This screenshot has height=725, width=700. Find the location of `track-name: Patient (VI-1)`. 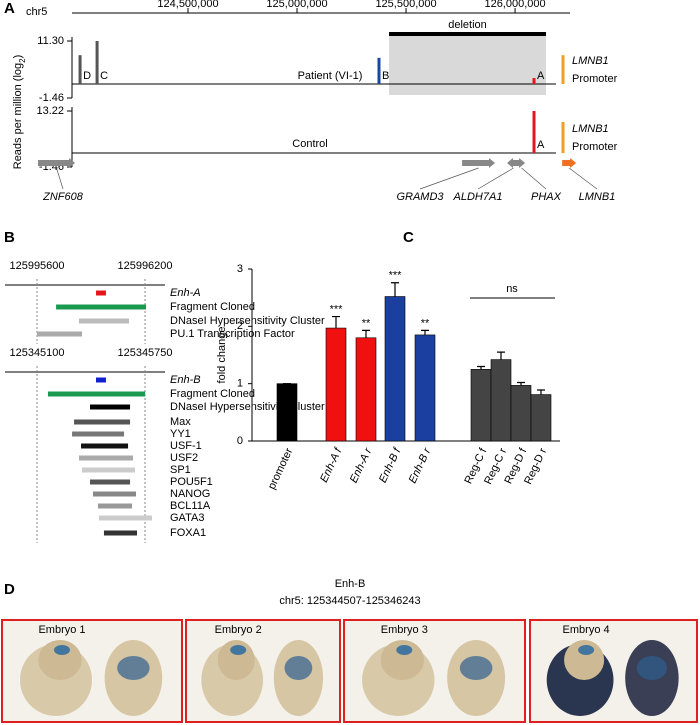

track-name: Patient (VI-1) is located at coordinates (330, 76).